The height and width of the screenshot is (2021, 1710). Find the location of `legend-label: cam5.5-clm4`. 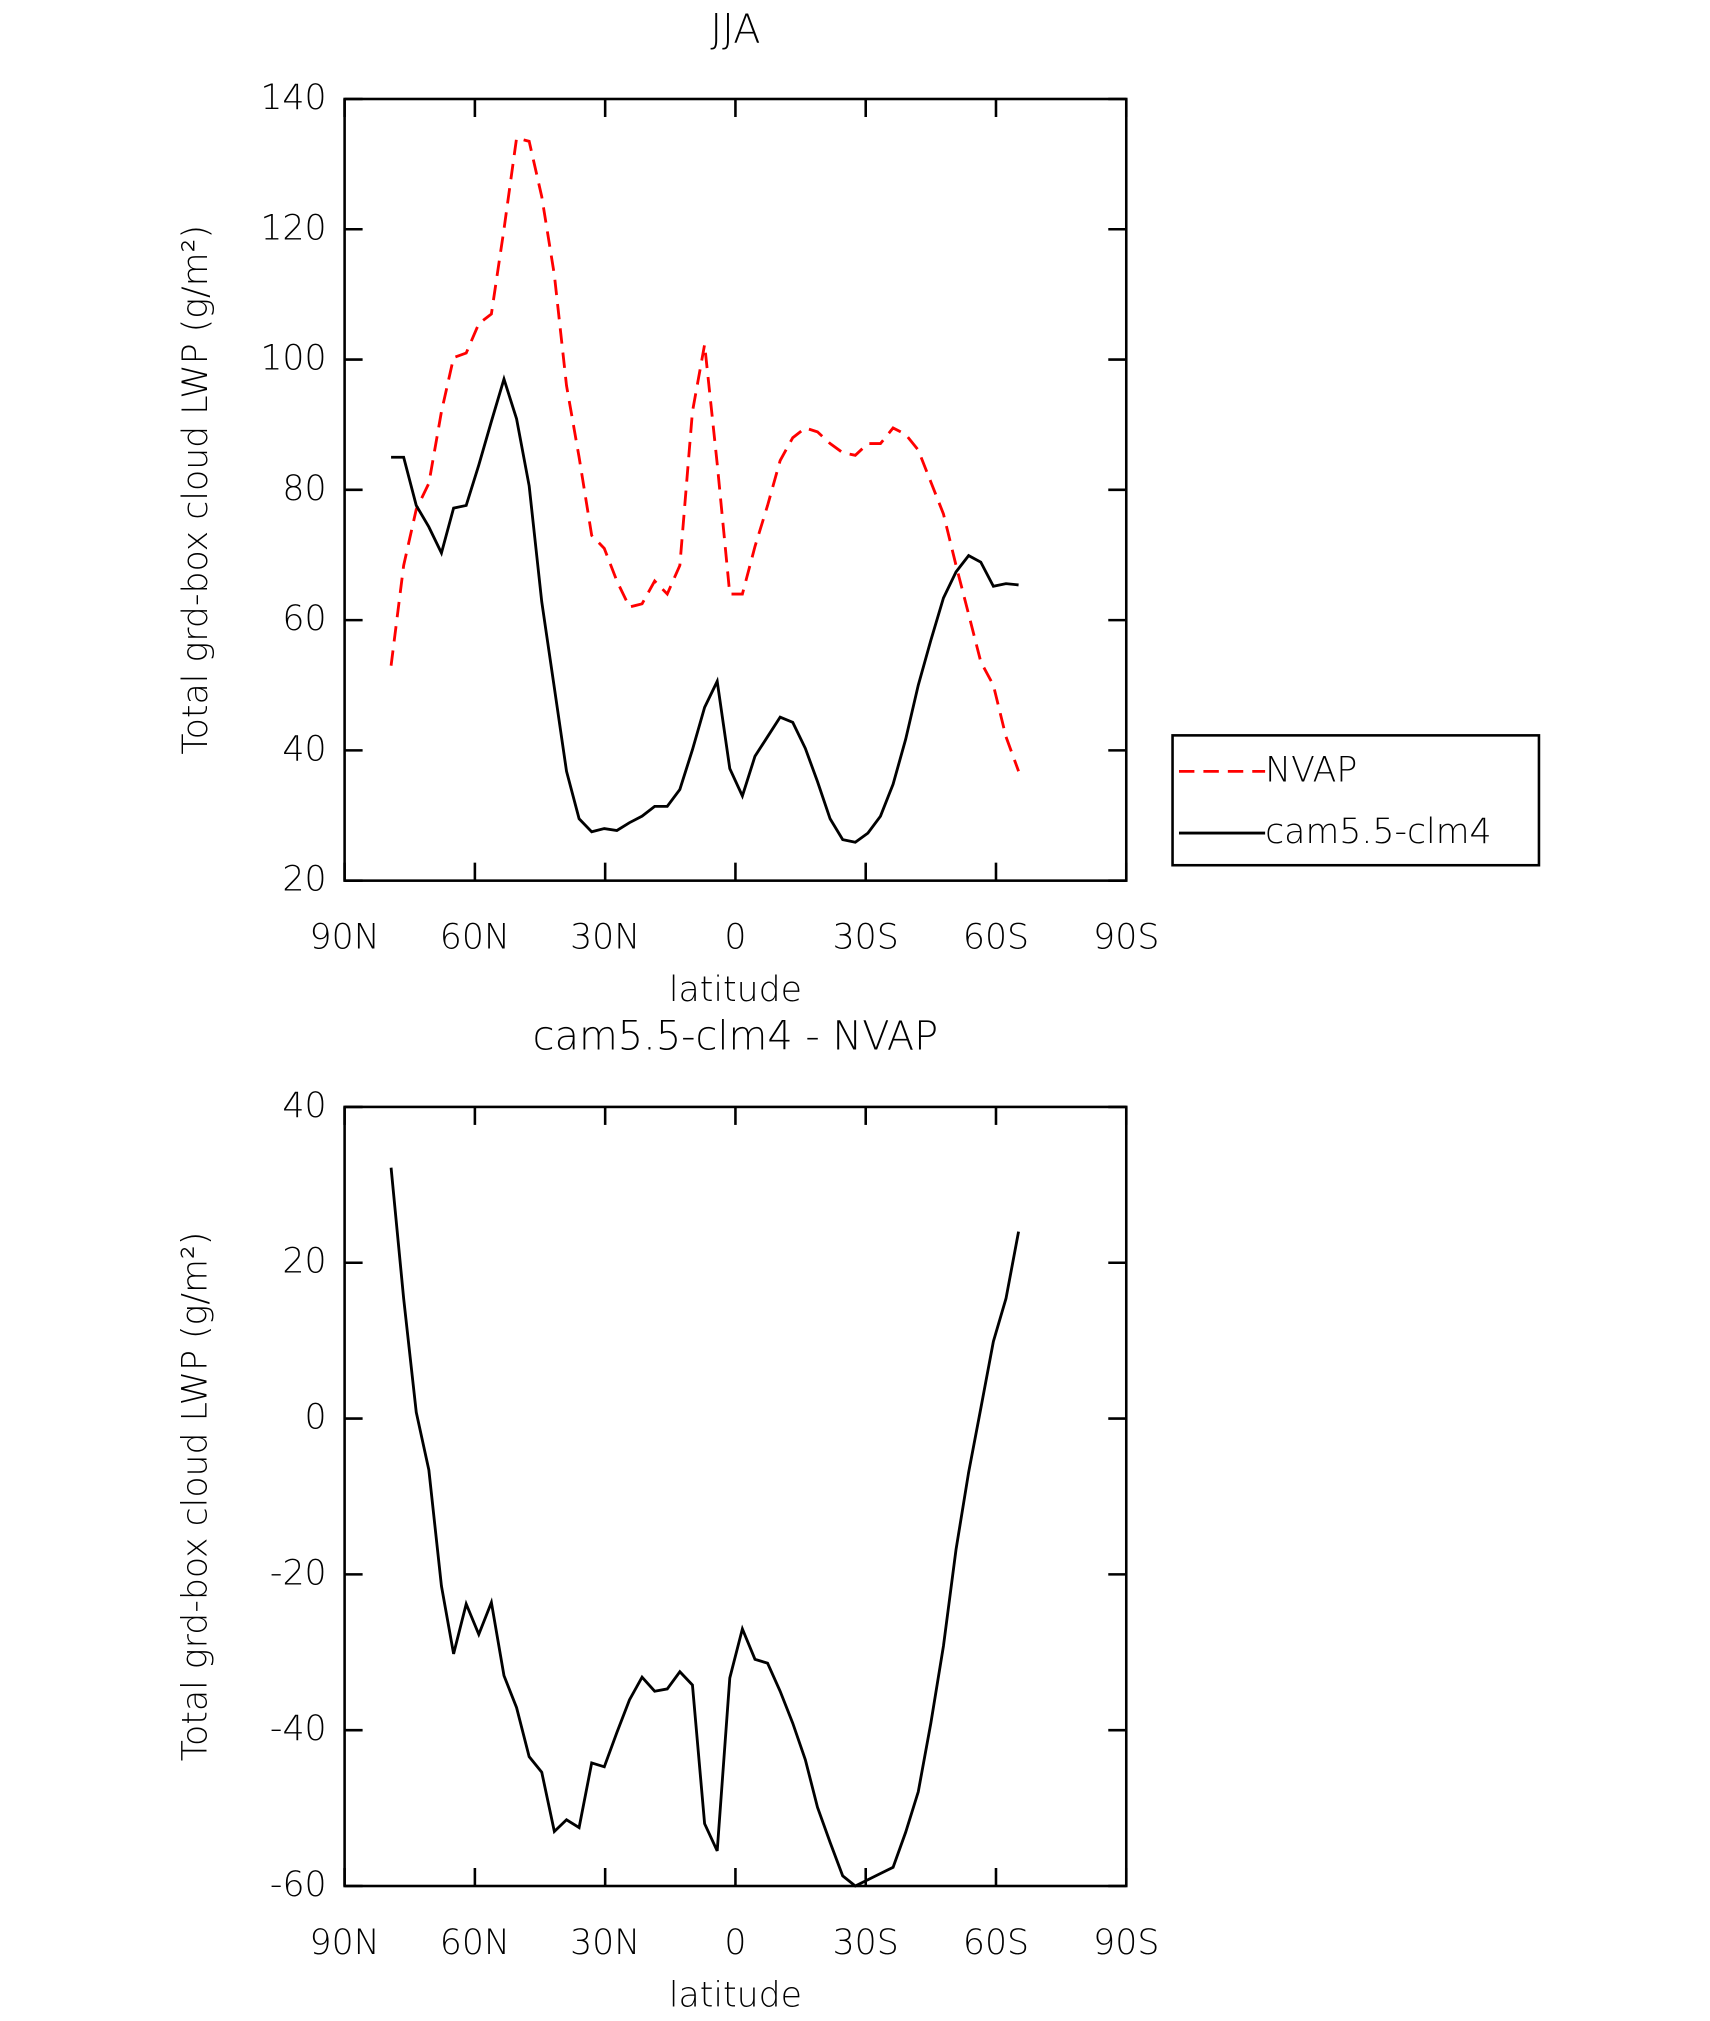

legend-label: cam5.5-clm4 is located at coordinates (1378, 832).